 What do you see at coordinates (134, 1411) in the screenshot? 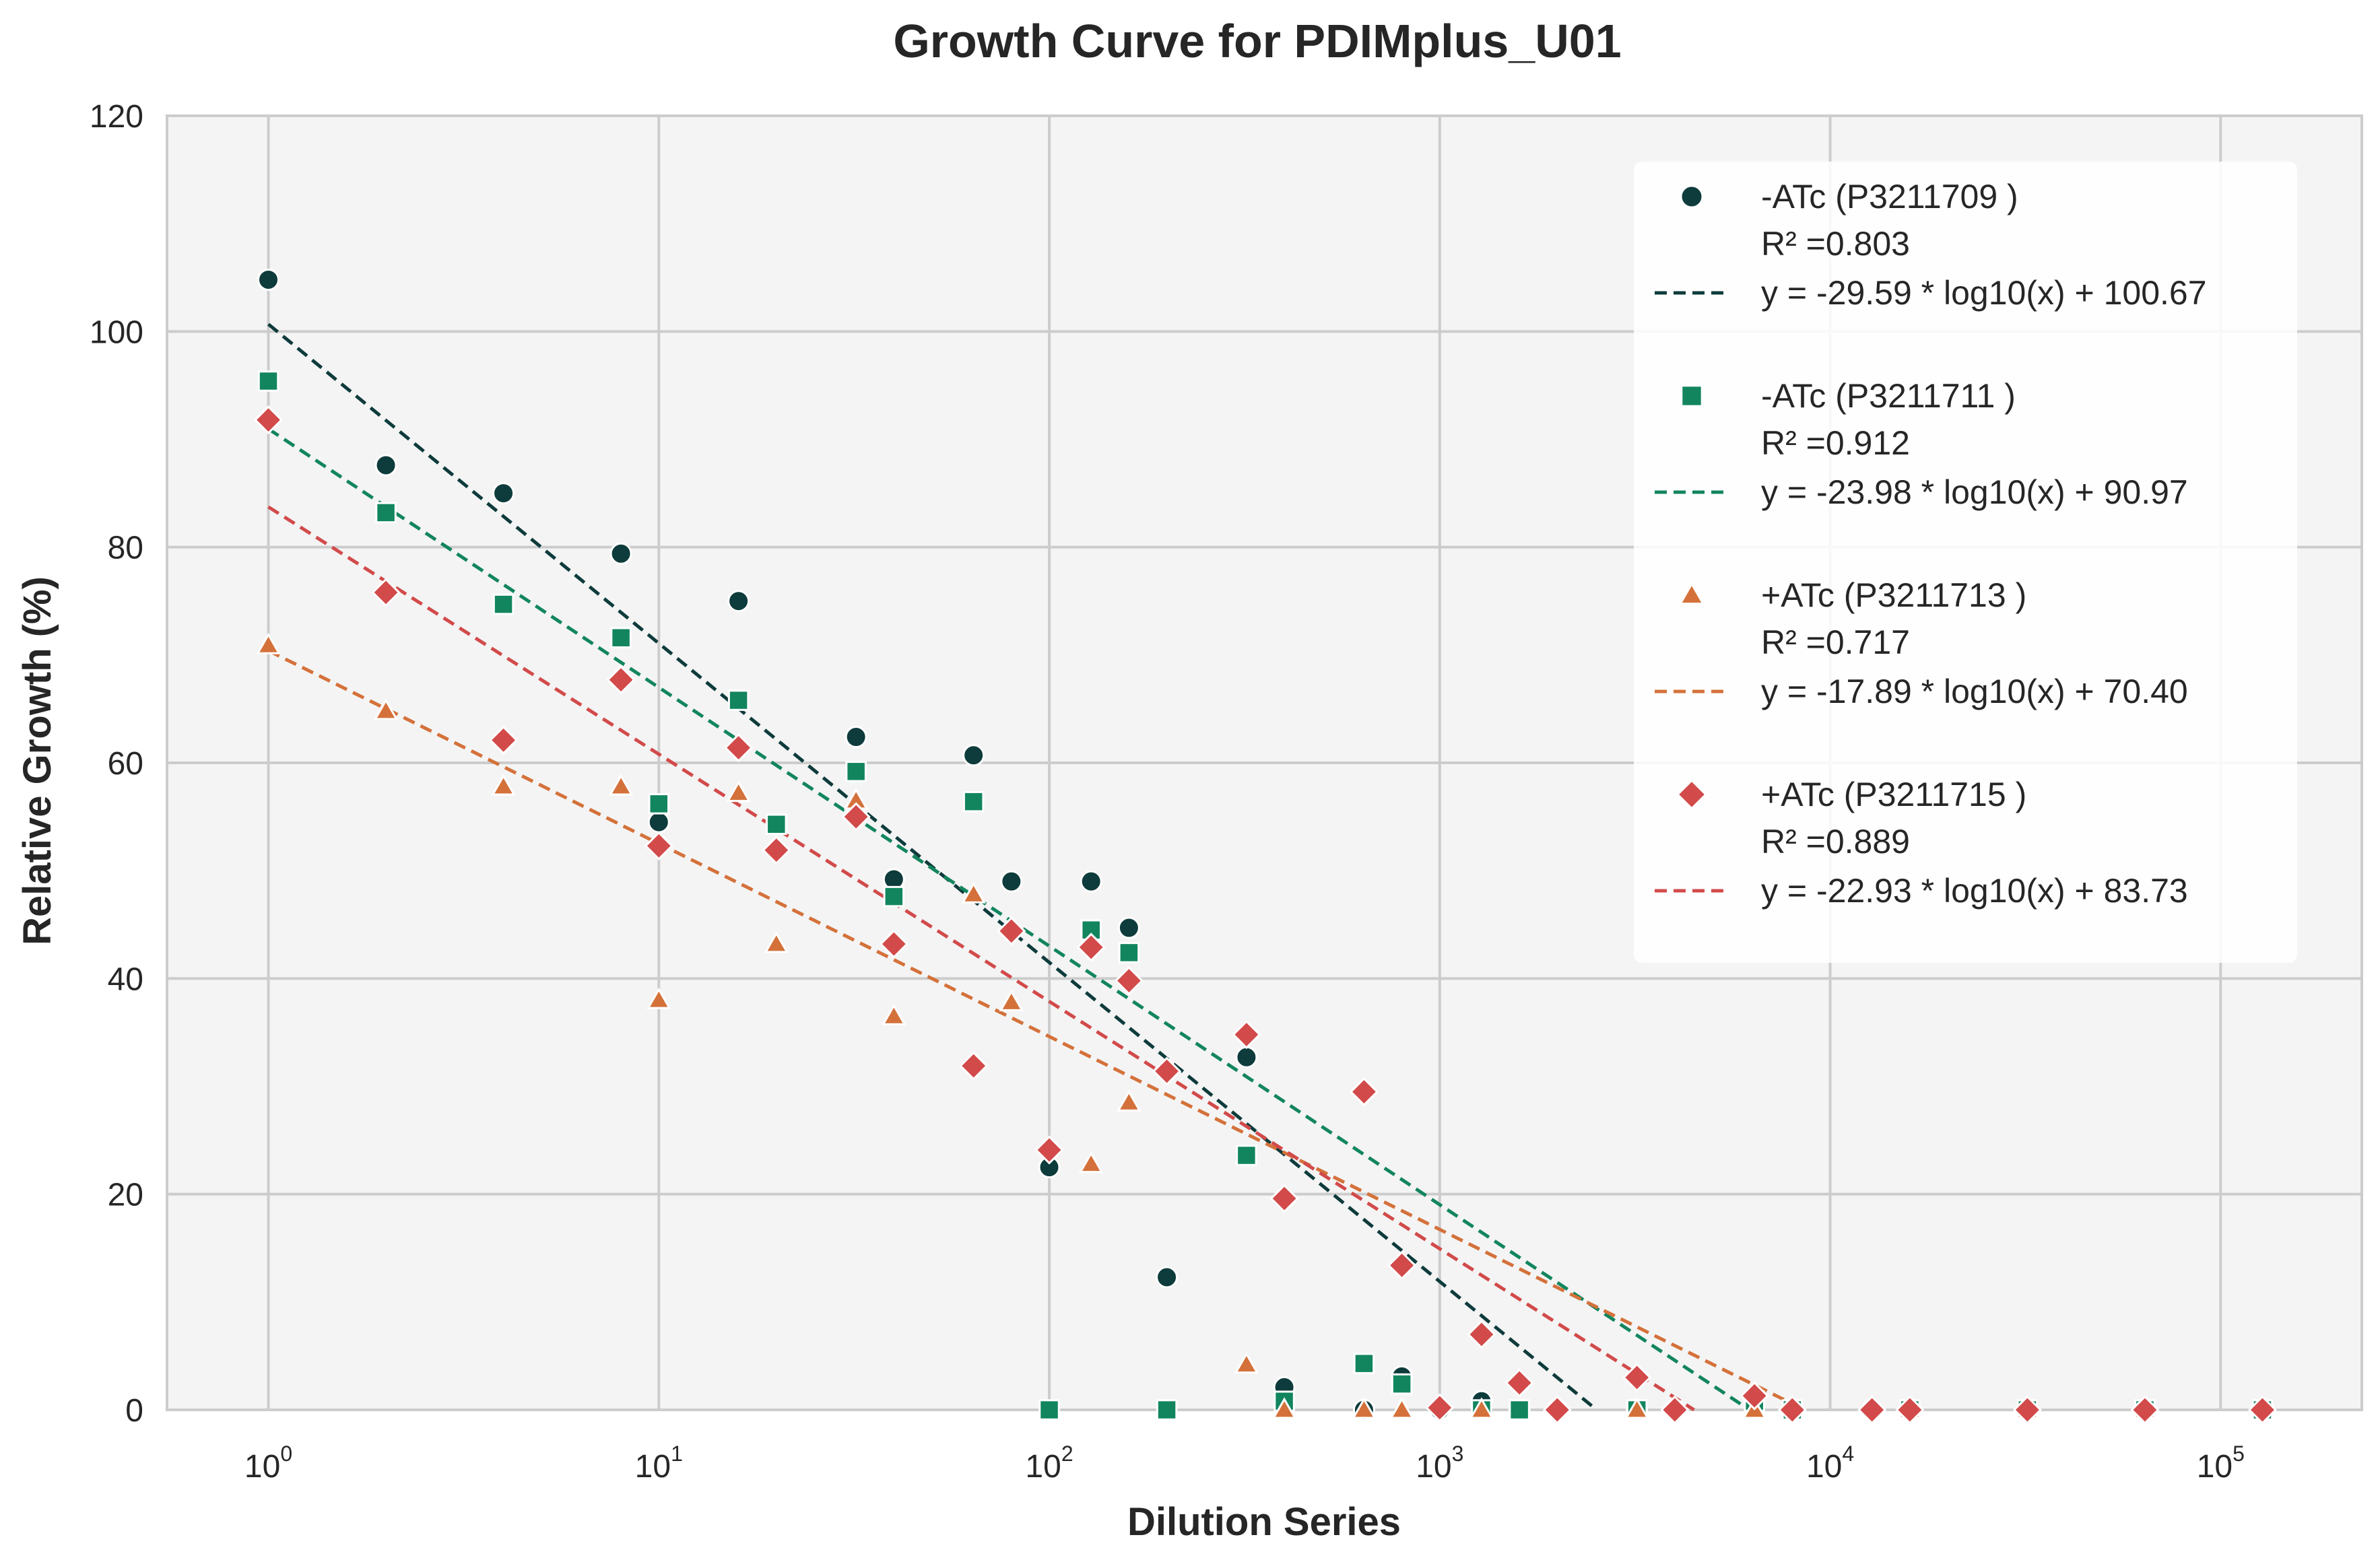
I see `y-tick-label: 0` at bounding box center [134, 1411].